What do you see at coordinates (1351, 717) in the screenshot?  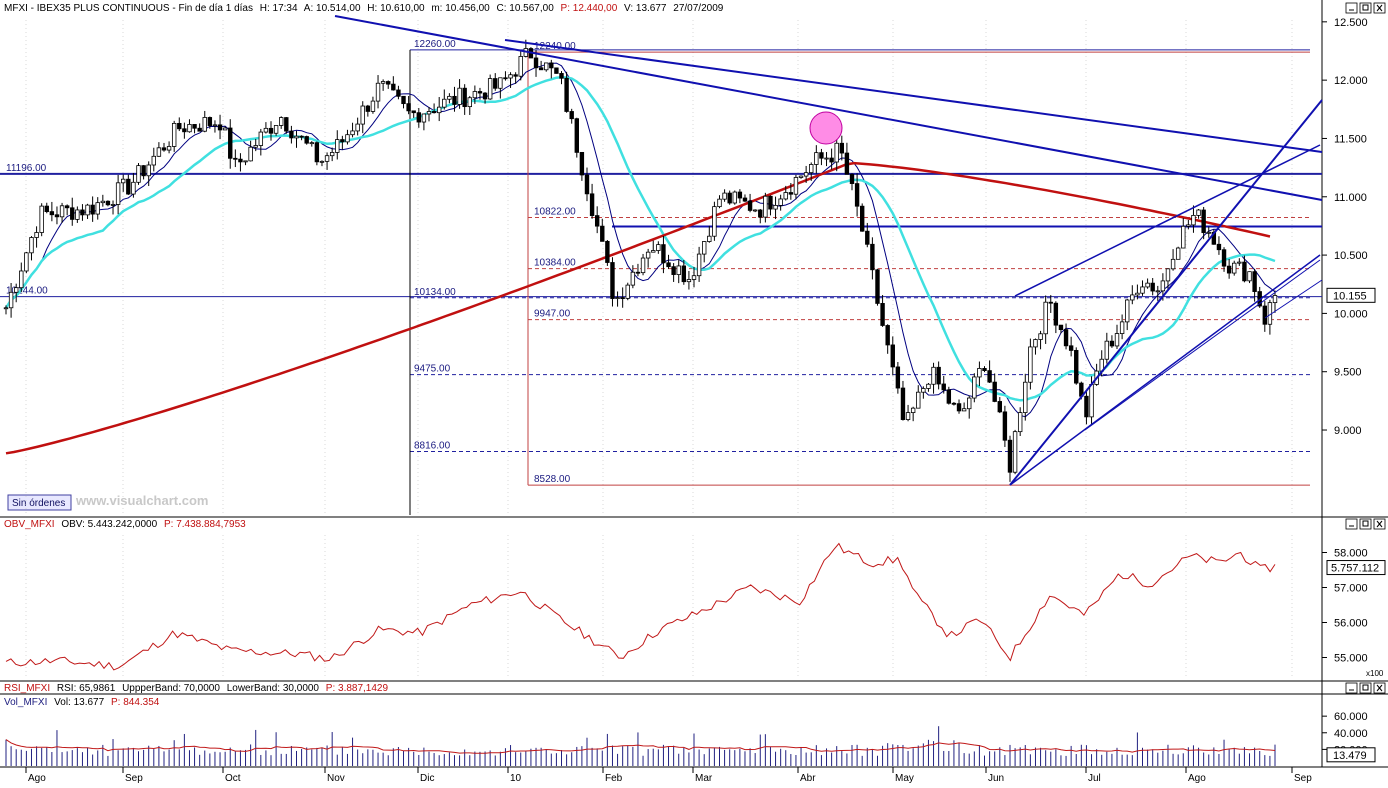 I see `vol-y-tick-label: 60.000` at bounding box center [1351, 717].